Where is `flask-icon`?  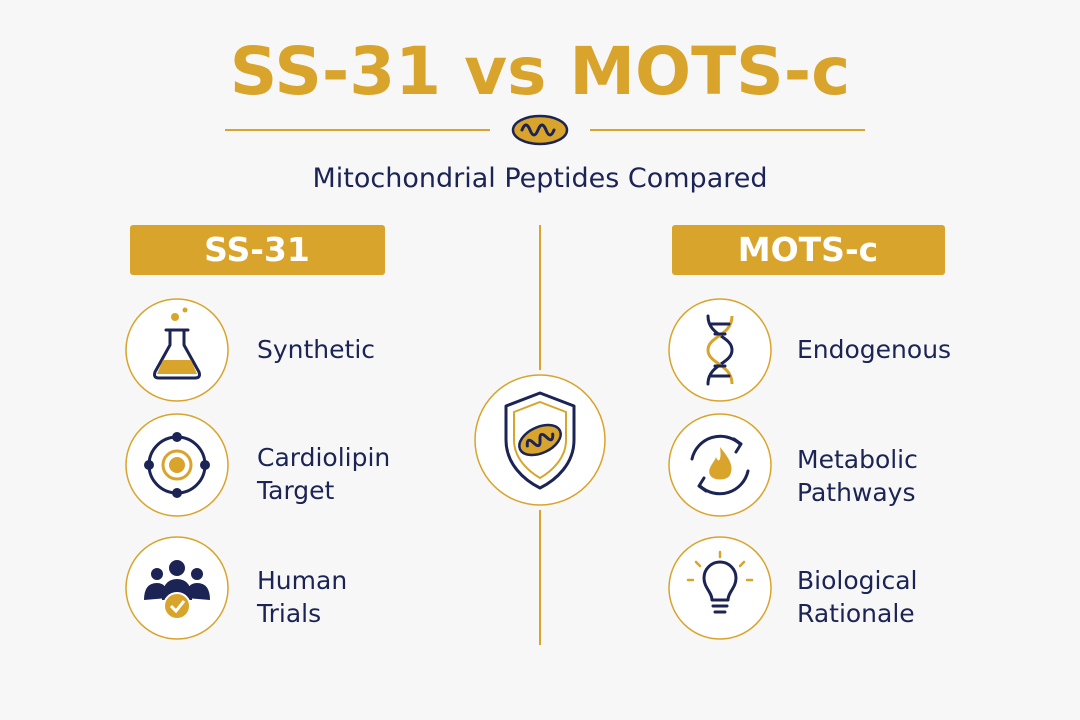 flask-icon is located at coordinates (177, 350).